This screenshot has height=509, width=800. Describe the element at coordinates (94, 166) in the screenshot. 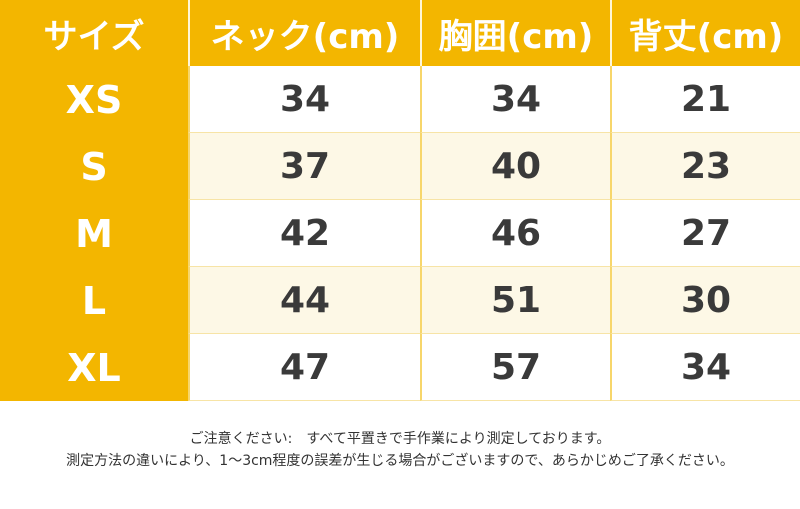

I see `row-size-label: S` at that location.